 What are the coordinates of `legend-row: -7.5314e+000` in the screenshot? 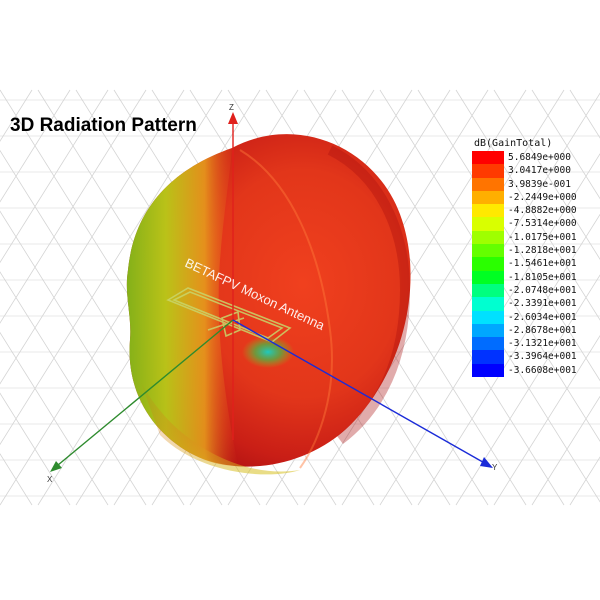 It's located at (527, 224).